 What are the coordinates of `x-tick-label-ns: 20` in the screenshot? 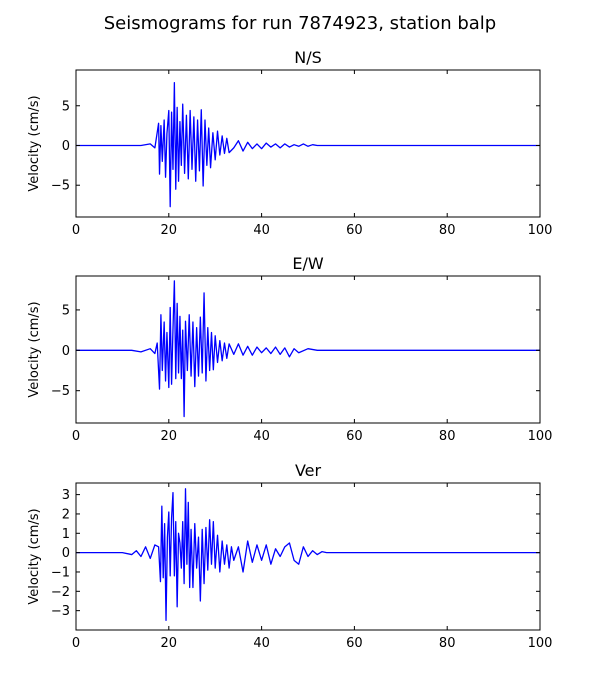 It's located at (169, 230).